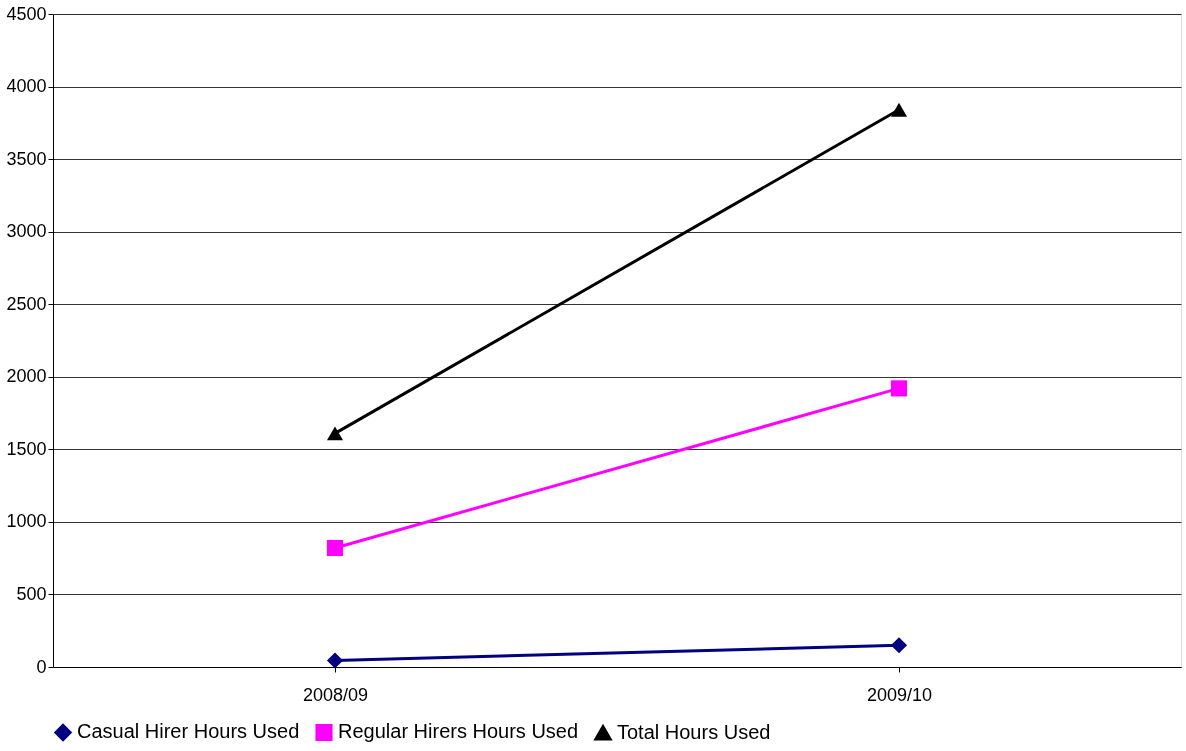  I want to click on y-tick-label: 500, so click(31, 593).